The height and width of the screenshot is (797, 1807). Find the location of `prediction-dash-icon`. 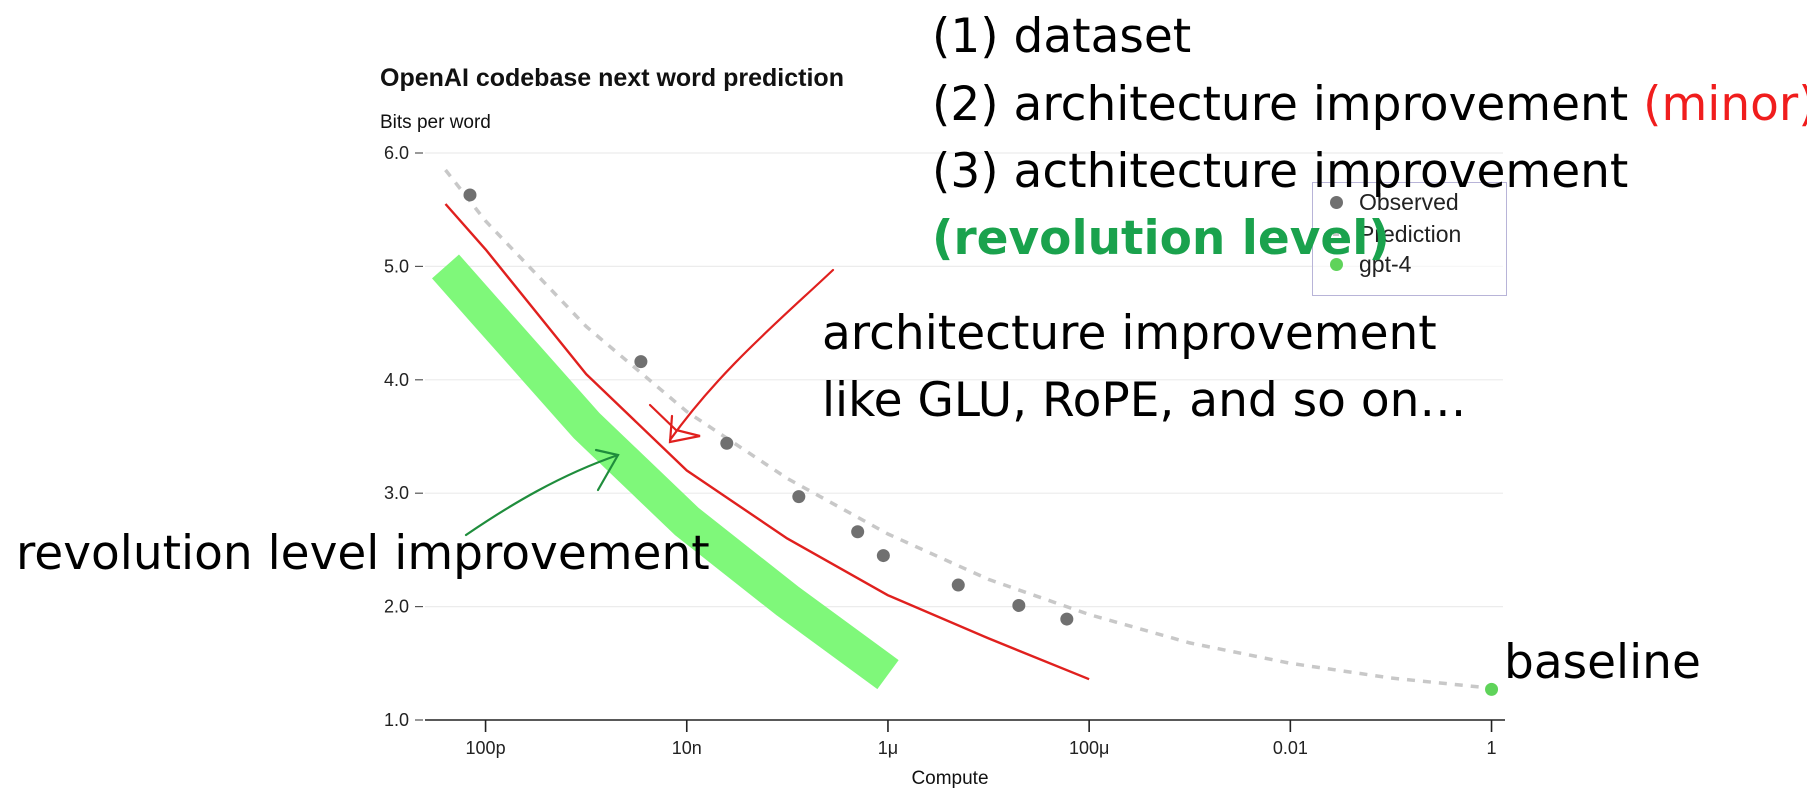

prediction-dash-icon is located at coordinates (1336, 234).